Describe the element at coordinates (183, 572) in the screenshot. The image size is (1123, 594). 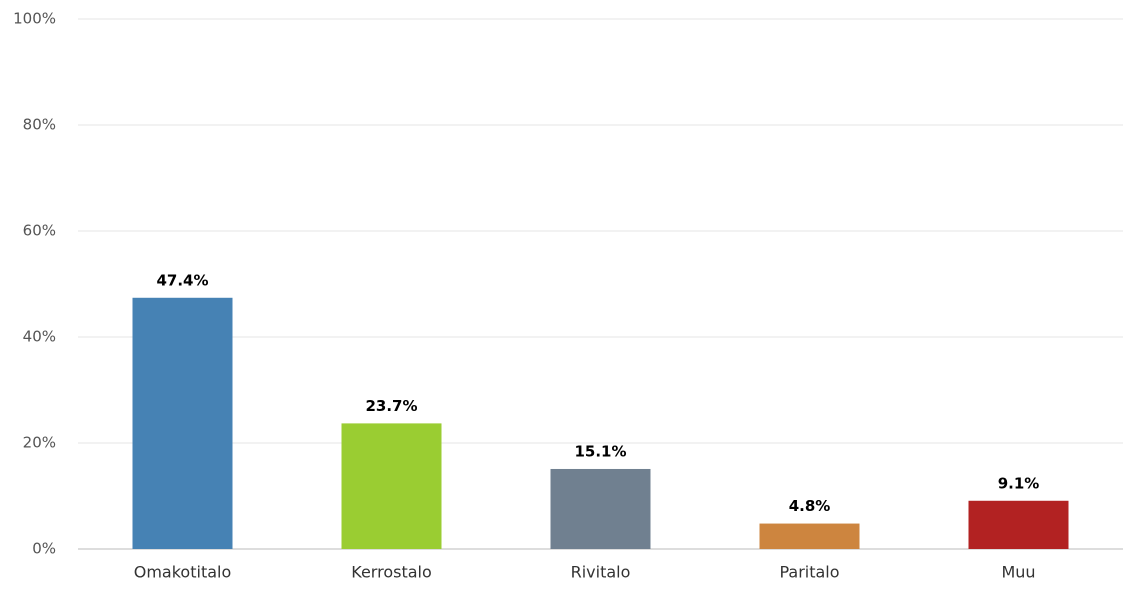
I see `x-tick-label: Omakotitalo` at that location.